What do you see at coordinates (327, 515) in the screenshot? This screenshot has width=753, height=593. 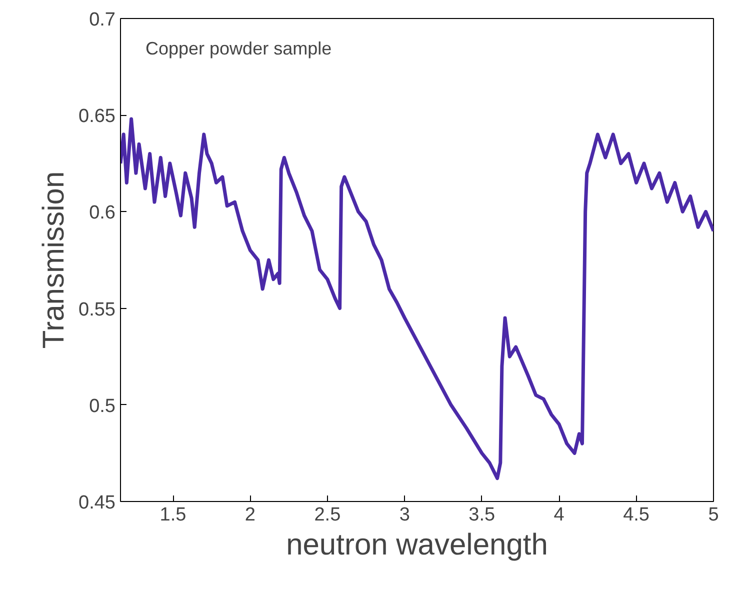 I see `x-tick-label: 2.5` at bounding box center [327, 515].